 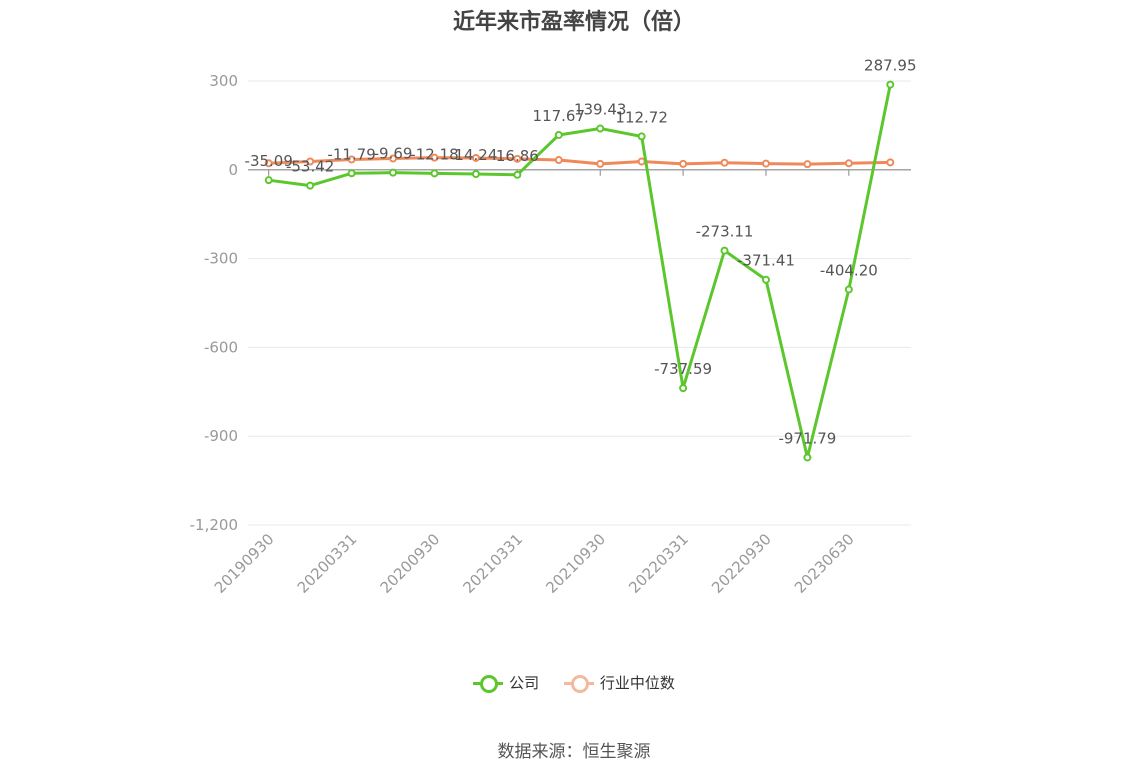 What do you see at coordinates (244, 563) in the screenshot?
I see `x-tick-label: 20190930` at bounding box center [244, 563].